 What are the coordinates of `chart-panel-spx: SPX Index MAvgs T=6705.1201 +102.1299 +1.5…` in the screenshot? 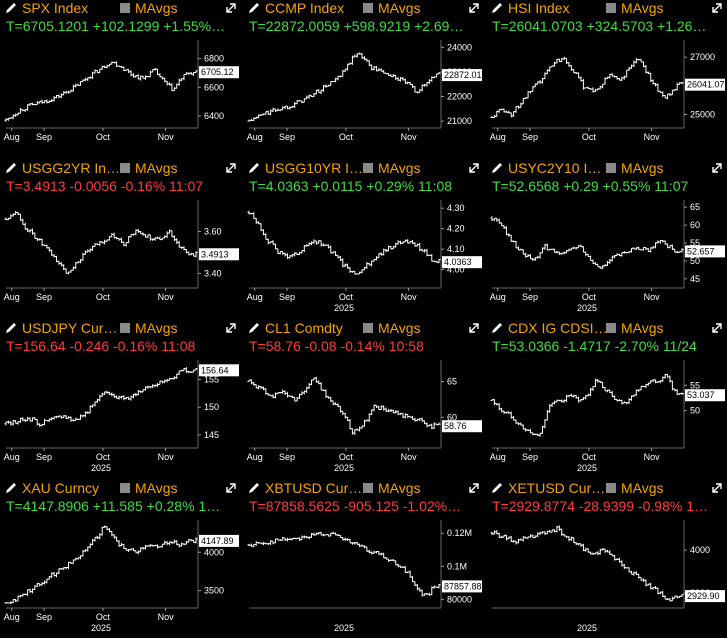 It's located at (122, 78).